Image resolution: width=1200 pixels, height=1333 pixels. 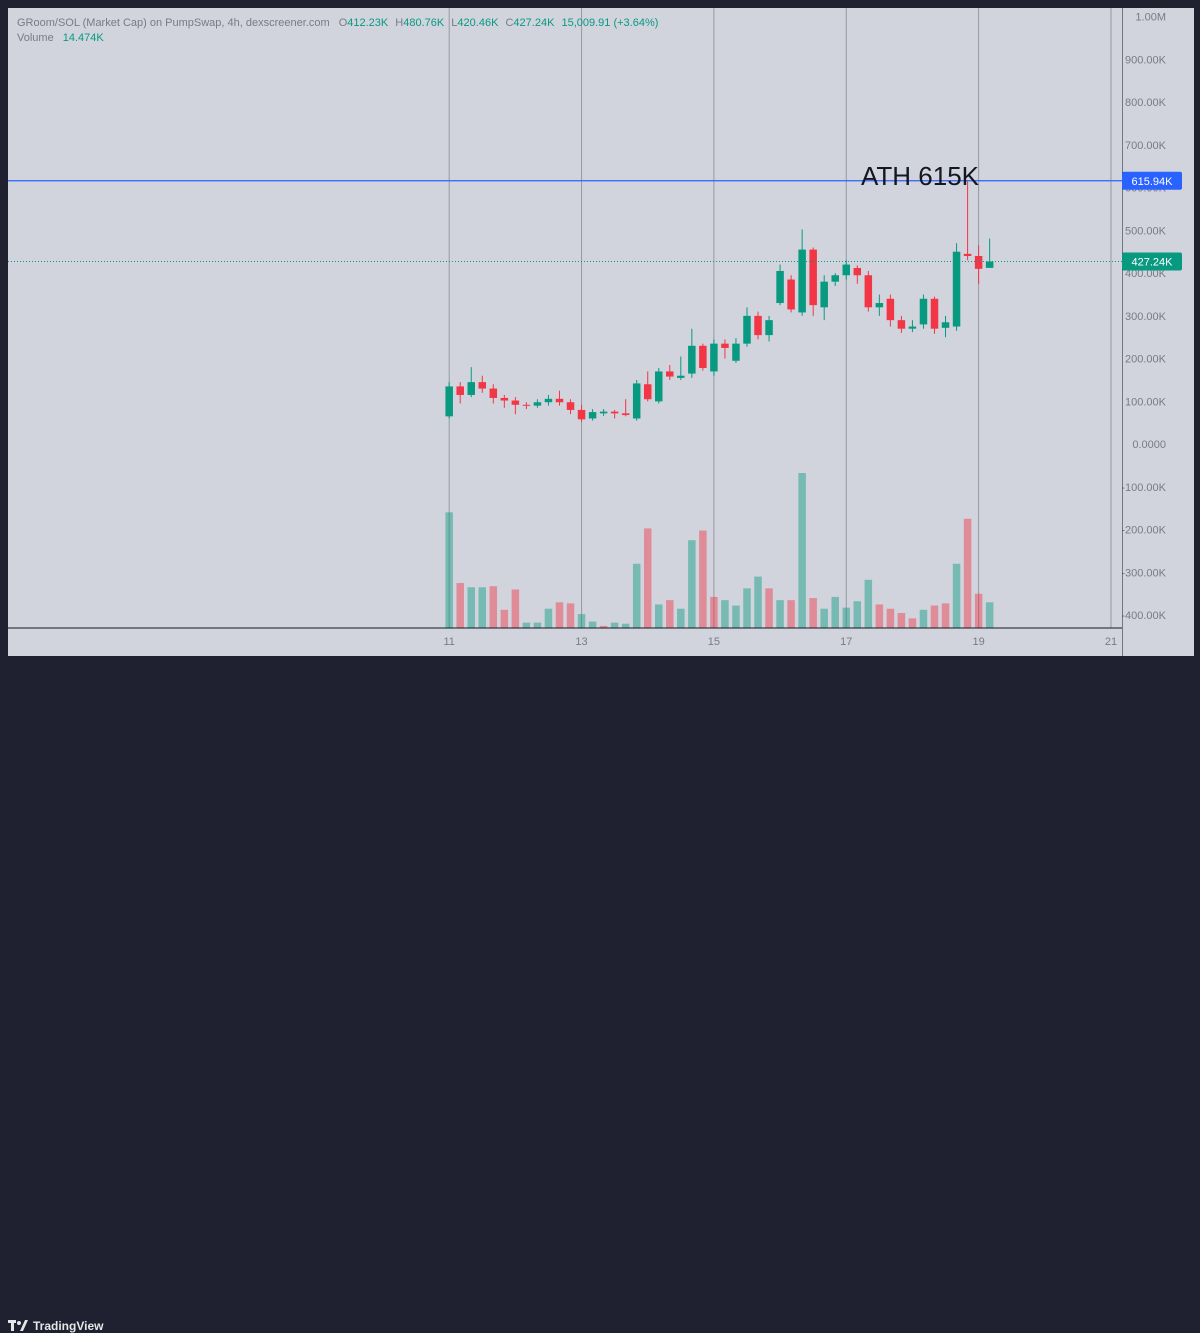 I want to click on candle-layer, so click(x=719, y=301).